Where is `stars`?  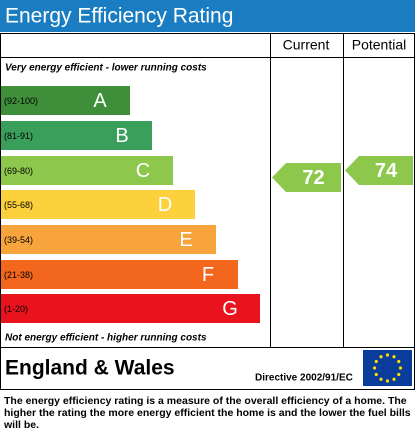 stars is located at coordinates (387, 368).